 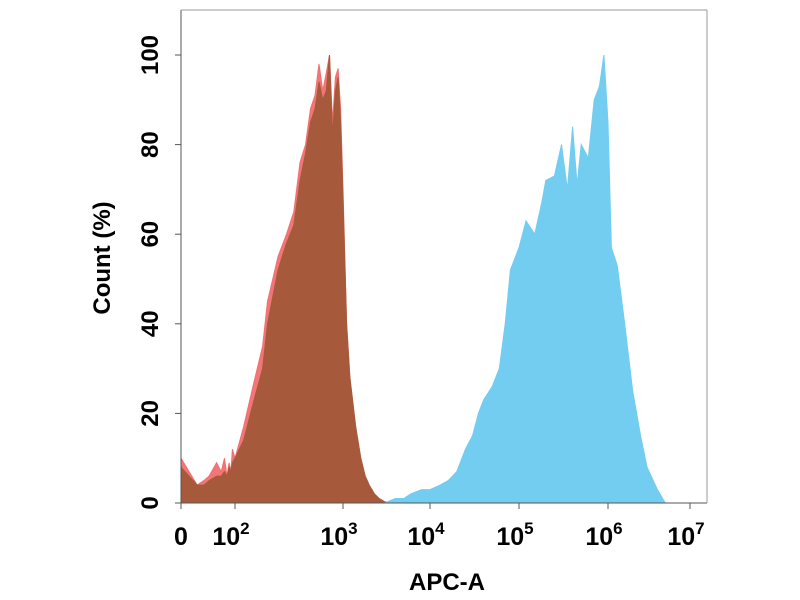 I want to click on x-tick-label: 10⁴, so click(x=426, y=535).